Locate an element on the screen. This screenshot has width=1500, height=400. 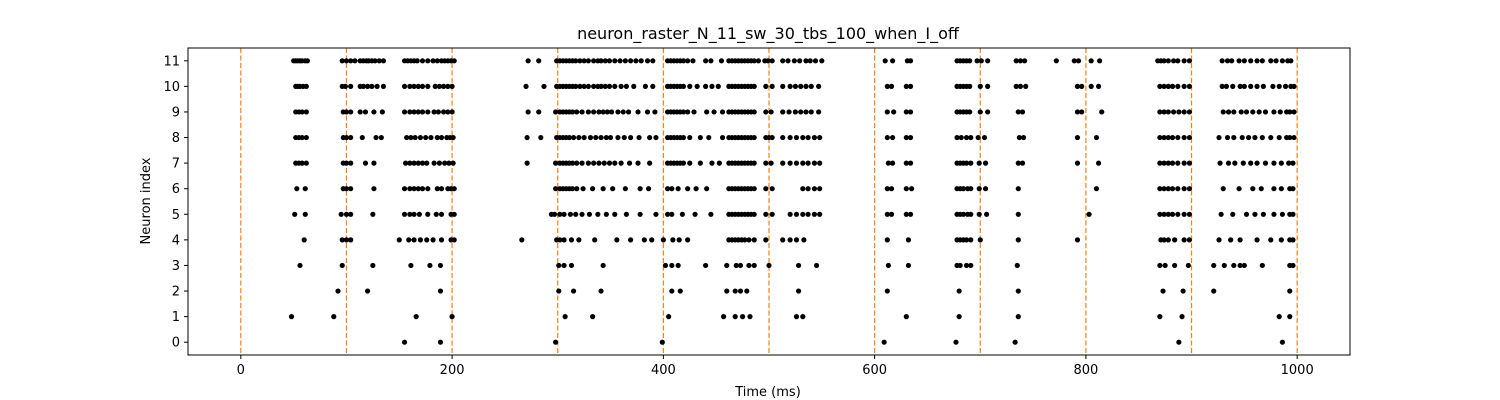
y-tick-label-6: 6 is located at coordinates (176, 189).